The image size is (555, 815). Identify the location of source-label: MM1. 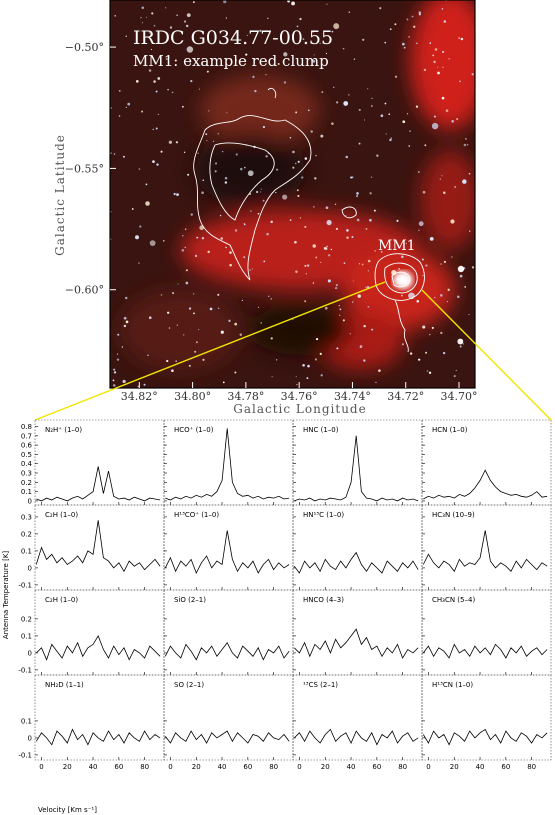
(397, 246).